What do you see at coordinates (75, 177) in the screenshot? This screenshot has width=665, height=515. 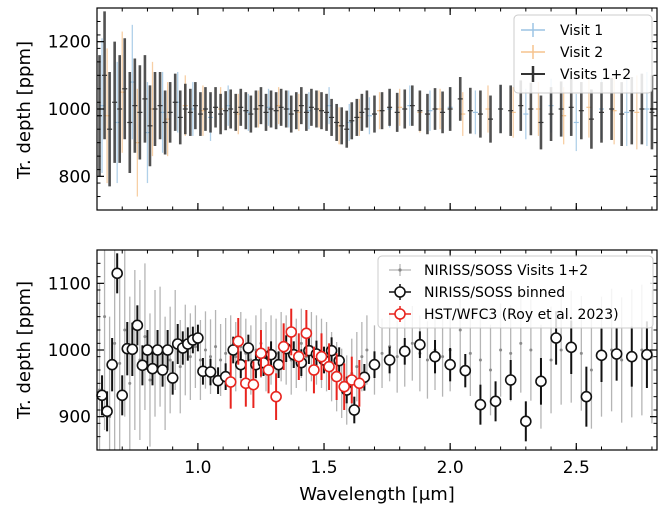 I see `top-ytick-label: 800` at bounding box center [75, 177].